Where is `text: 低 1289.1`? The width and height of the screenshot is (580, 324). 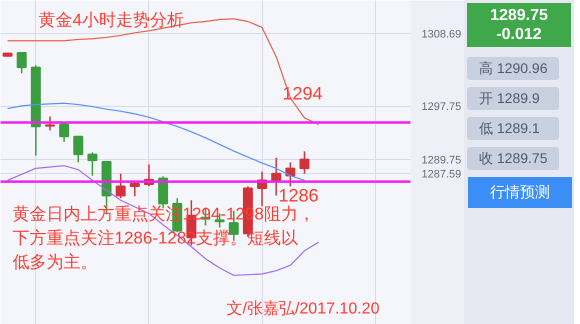
text: 低 1289.1 is located at coordinates (513, 128).